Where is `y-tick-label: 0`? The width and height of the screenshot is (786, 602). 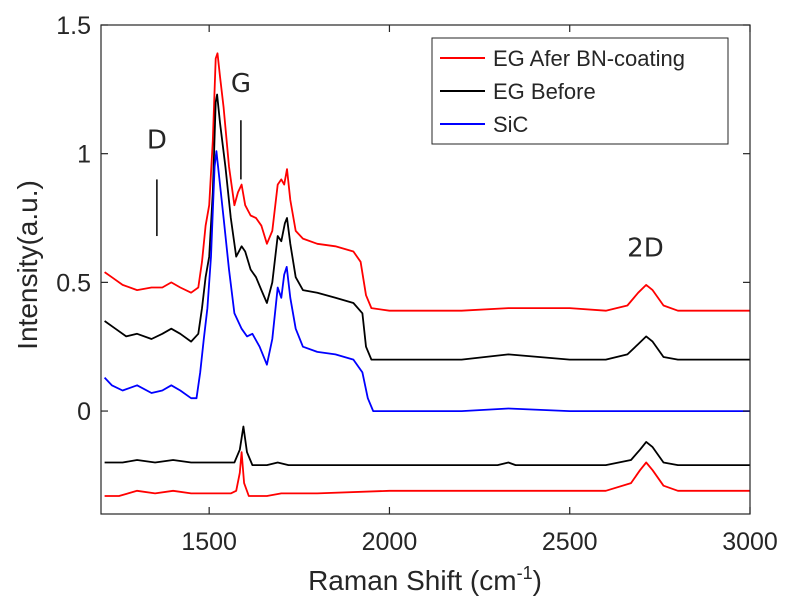
y-tick-label: 0 is located at coordinates (84, 412).